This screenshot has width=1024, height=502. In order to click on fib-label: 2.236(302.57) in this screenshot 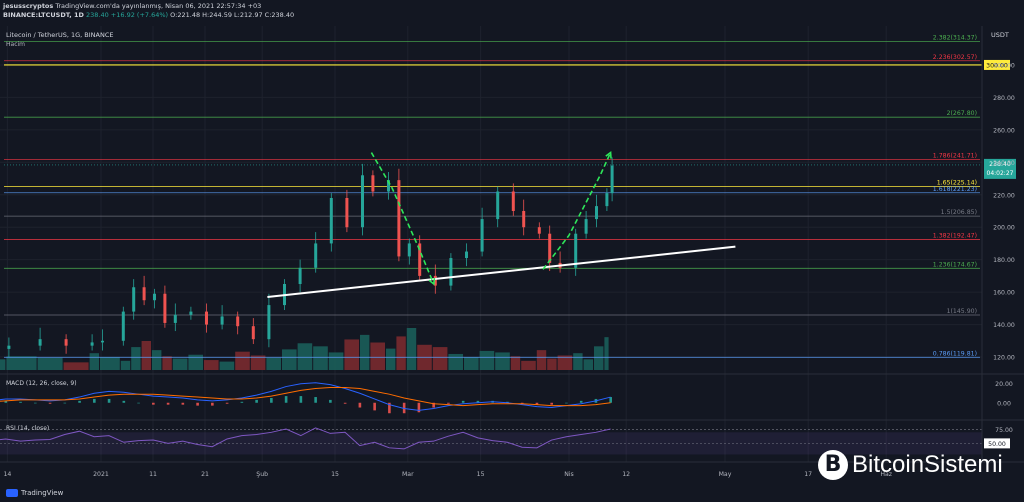, I will do `click(955, 57)`.